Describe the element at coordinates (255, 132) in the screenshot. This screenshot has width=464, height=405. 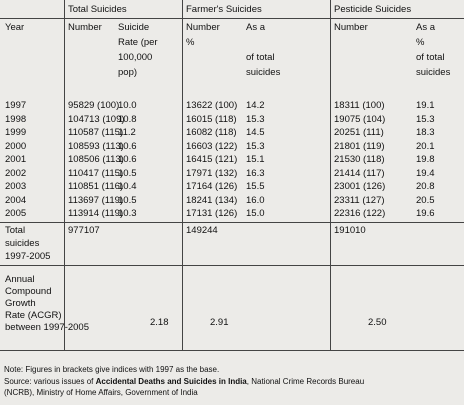
I see `cell: 14.5` at that location.